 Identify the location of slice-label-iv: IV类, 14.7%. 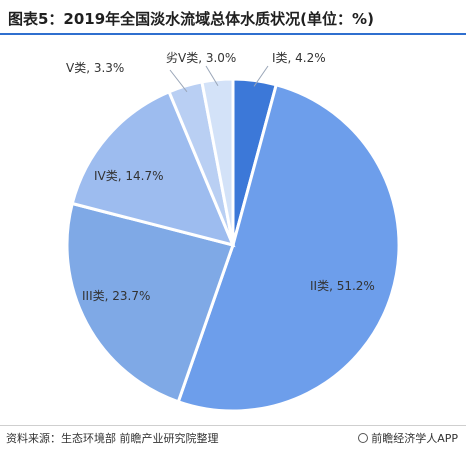
(129, 176).